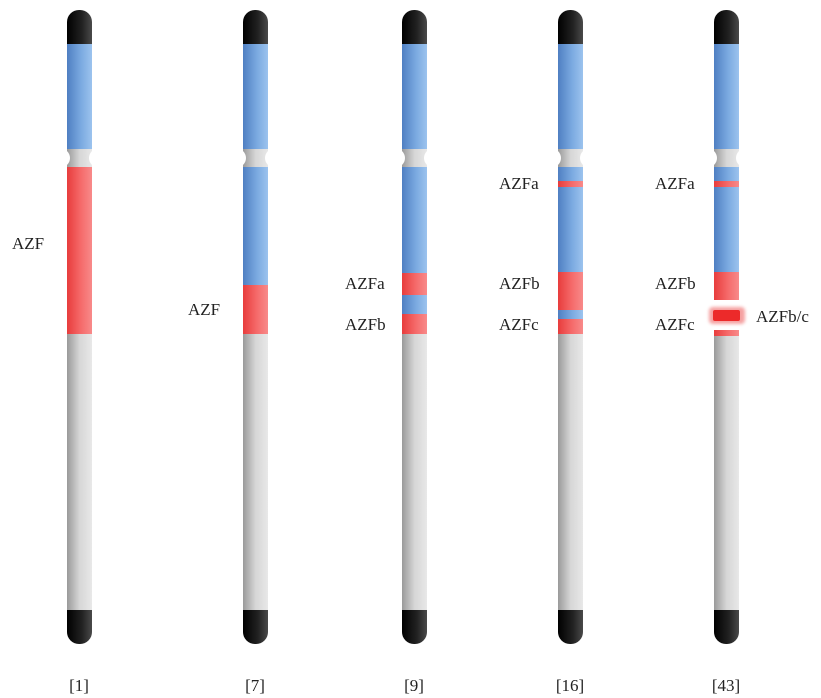 This screenshot has width=821, height=698. What do you see at coordinates (570, 685) in the screenshot?
I see `reference-label: [16]` at bounding box center [570, 685].